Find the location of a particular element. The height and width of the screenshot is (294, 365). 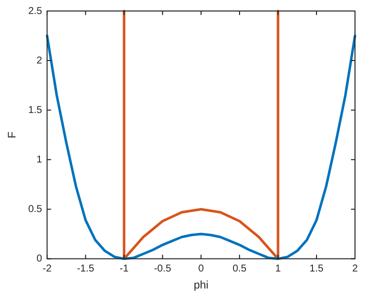

x-tick-label: 0 is located at coordinates (201, 269).